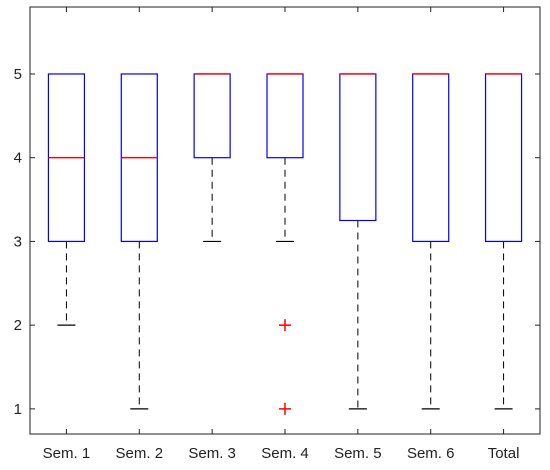 This screenshot has width=550, height=470. What do you see at coordinates (358, 453) in the screenshot?
I see `x-tick-label: Sem. 5` at bounding box center [358, 453].